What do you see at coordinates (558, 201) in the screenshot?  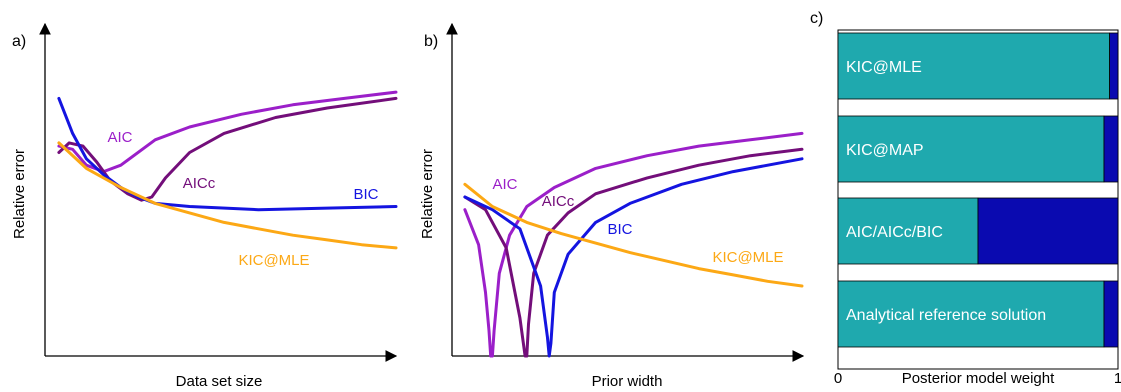 I see `panel-b-label-aicc: AICc` at bounding box center [558, 201].